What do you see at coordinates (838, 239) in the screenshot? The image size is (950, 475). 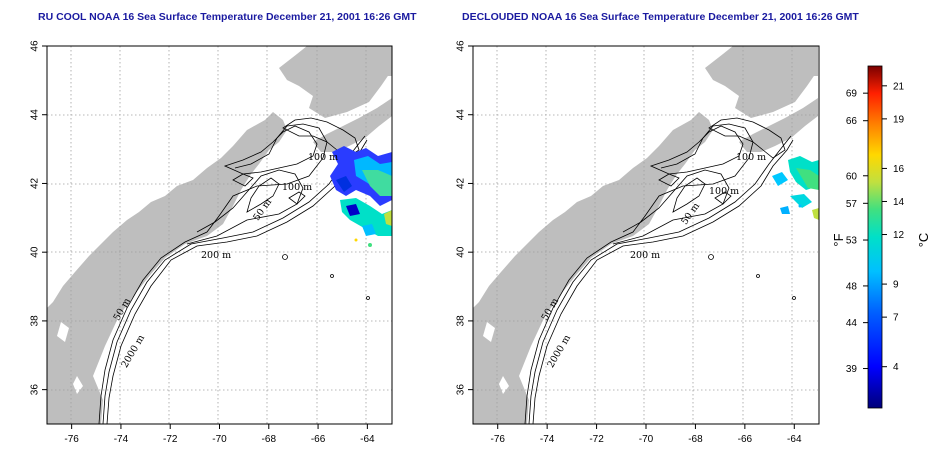 I see `fahrenheit-unit-label: °F` at bounding box center [838, 239].